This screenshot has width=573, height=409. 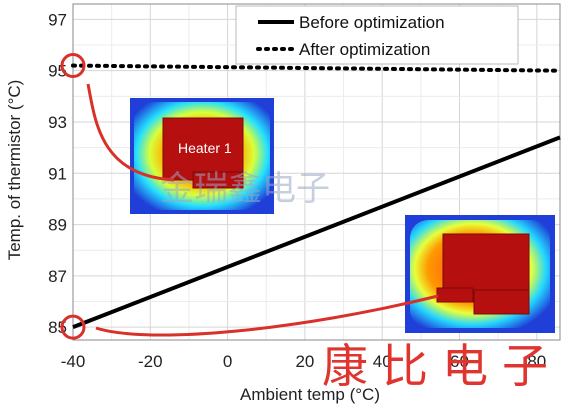 I want to click on inset-label-heater-1: Heater 1, so click(x=205, y=148).